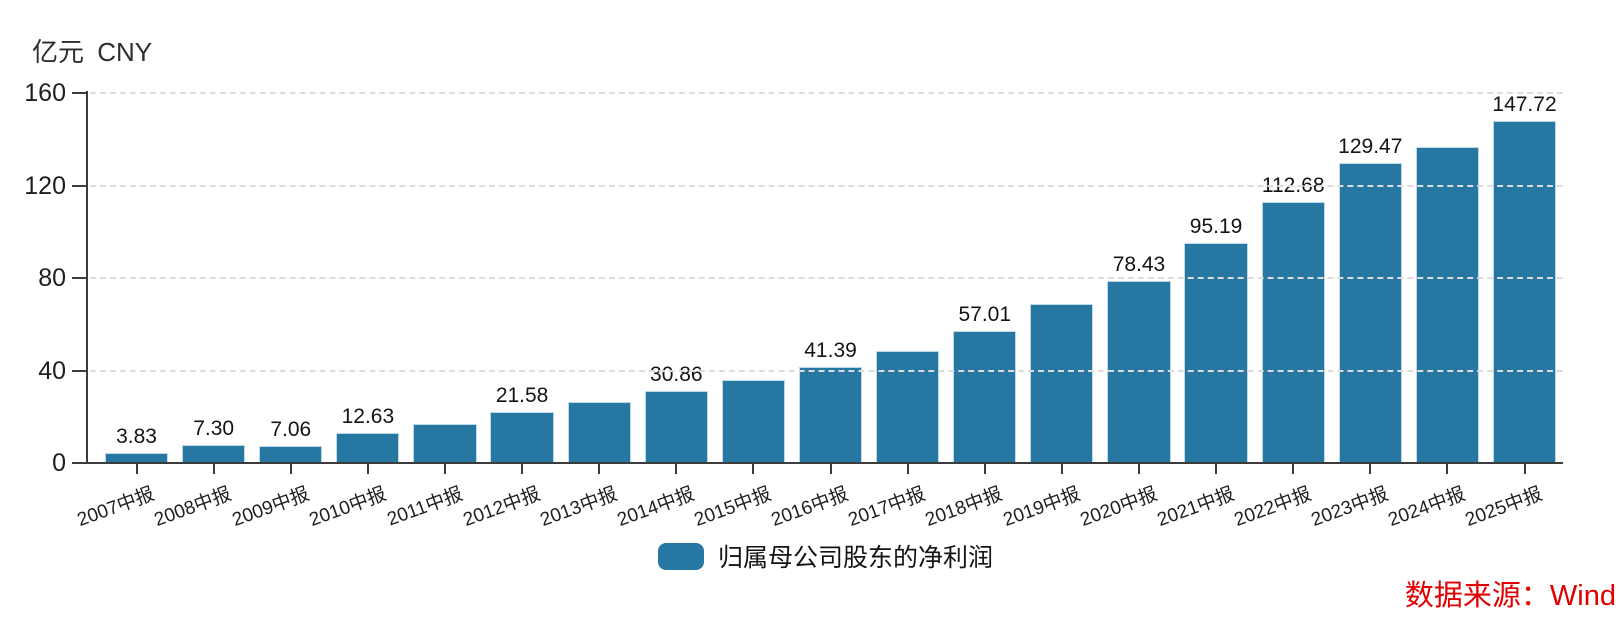 The height and width of the screenshot is (644, 1622). I want to click on x-axis-tick-label: 2022中报, so click(1273, 507).